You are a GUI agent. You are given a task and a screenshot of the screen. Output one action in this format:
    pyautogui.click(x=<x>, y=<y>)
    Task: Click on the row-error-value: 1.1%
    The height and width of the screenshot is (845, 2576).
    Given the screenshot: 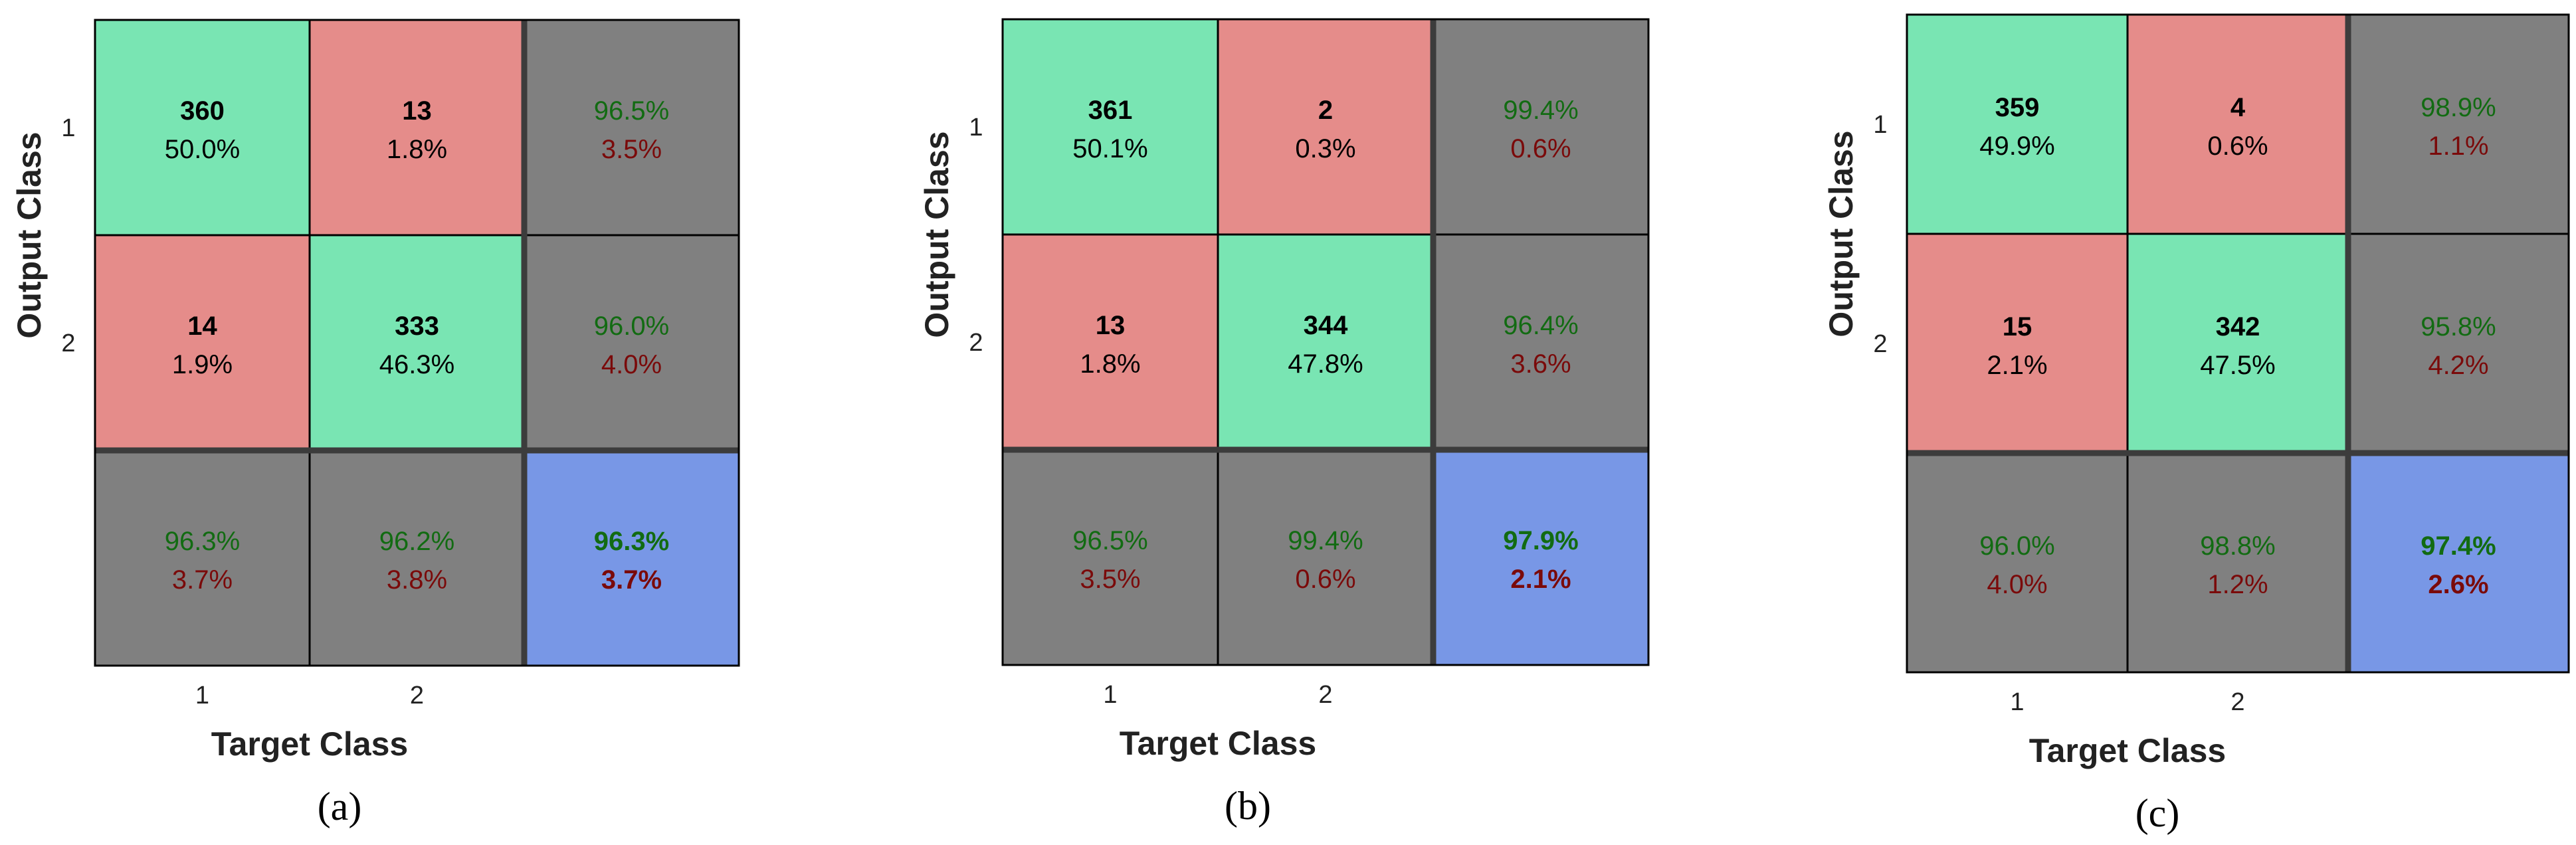 What is the action you would take?
    pyautogui.click(x=2458, y=147)
    